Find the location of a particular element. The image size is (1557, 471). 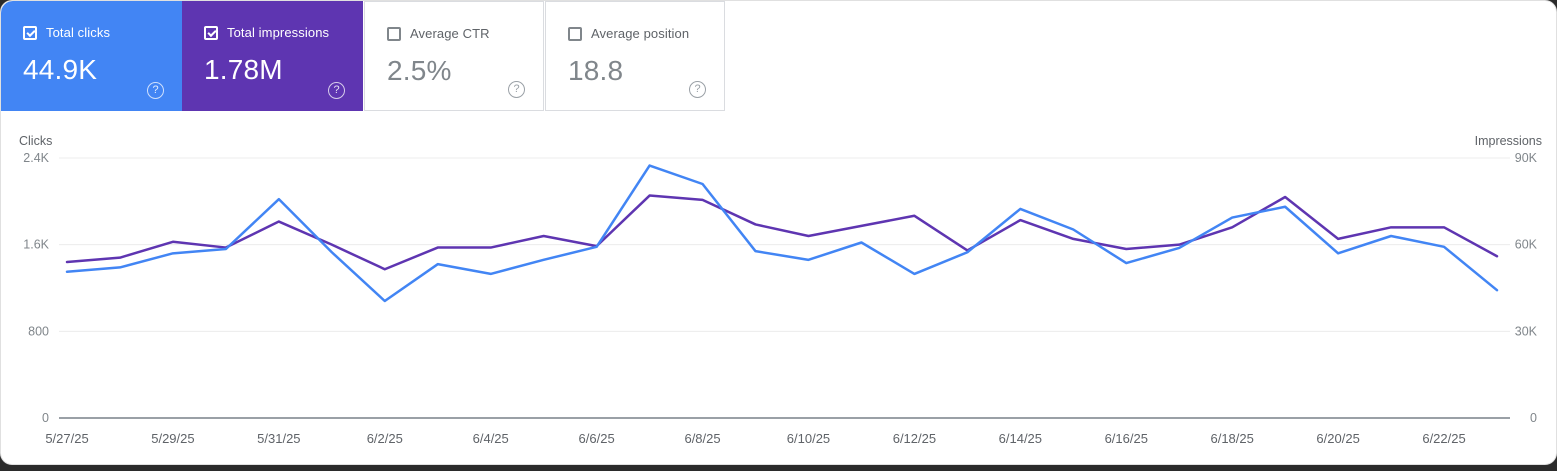

metric-label: Total clicks is located at coordinates (78, 32).